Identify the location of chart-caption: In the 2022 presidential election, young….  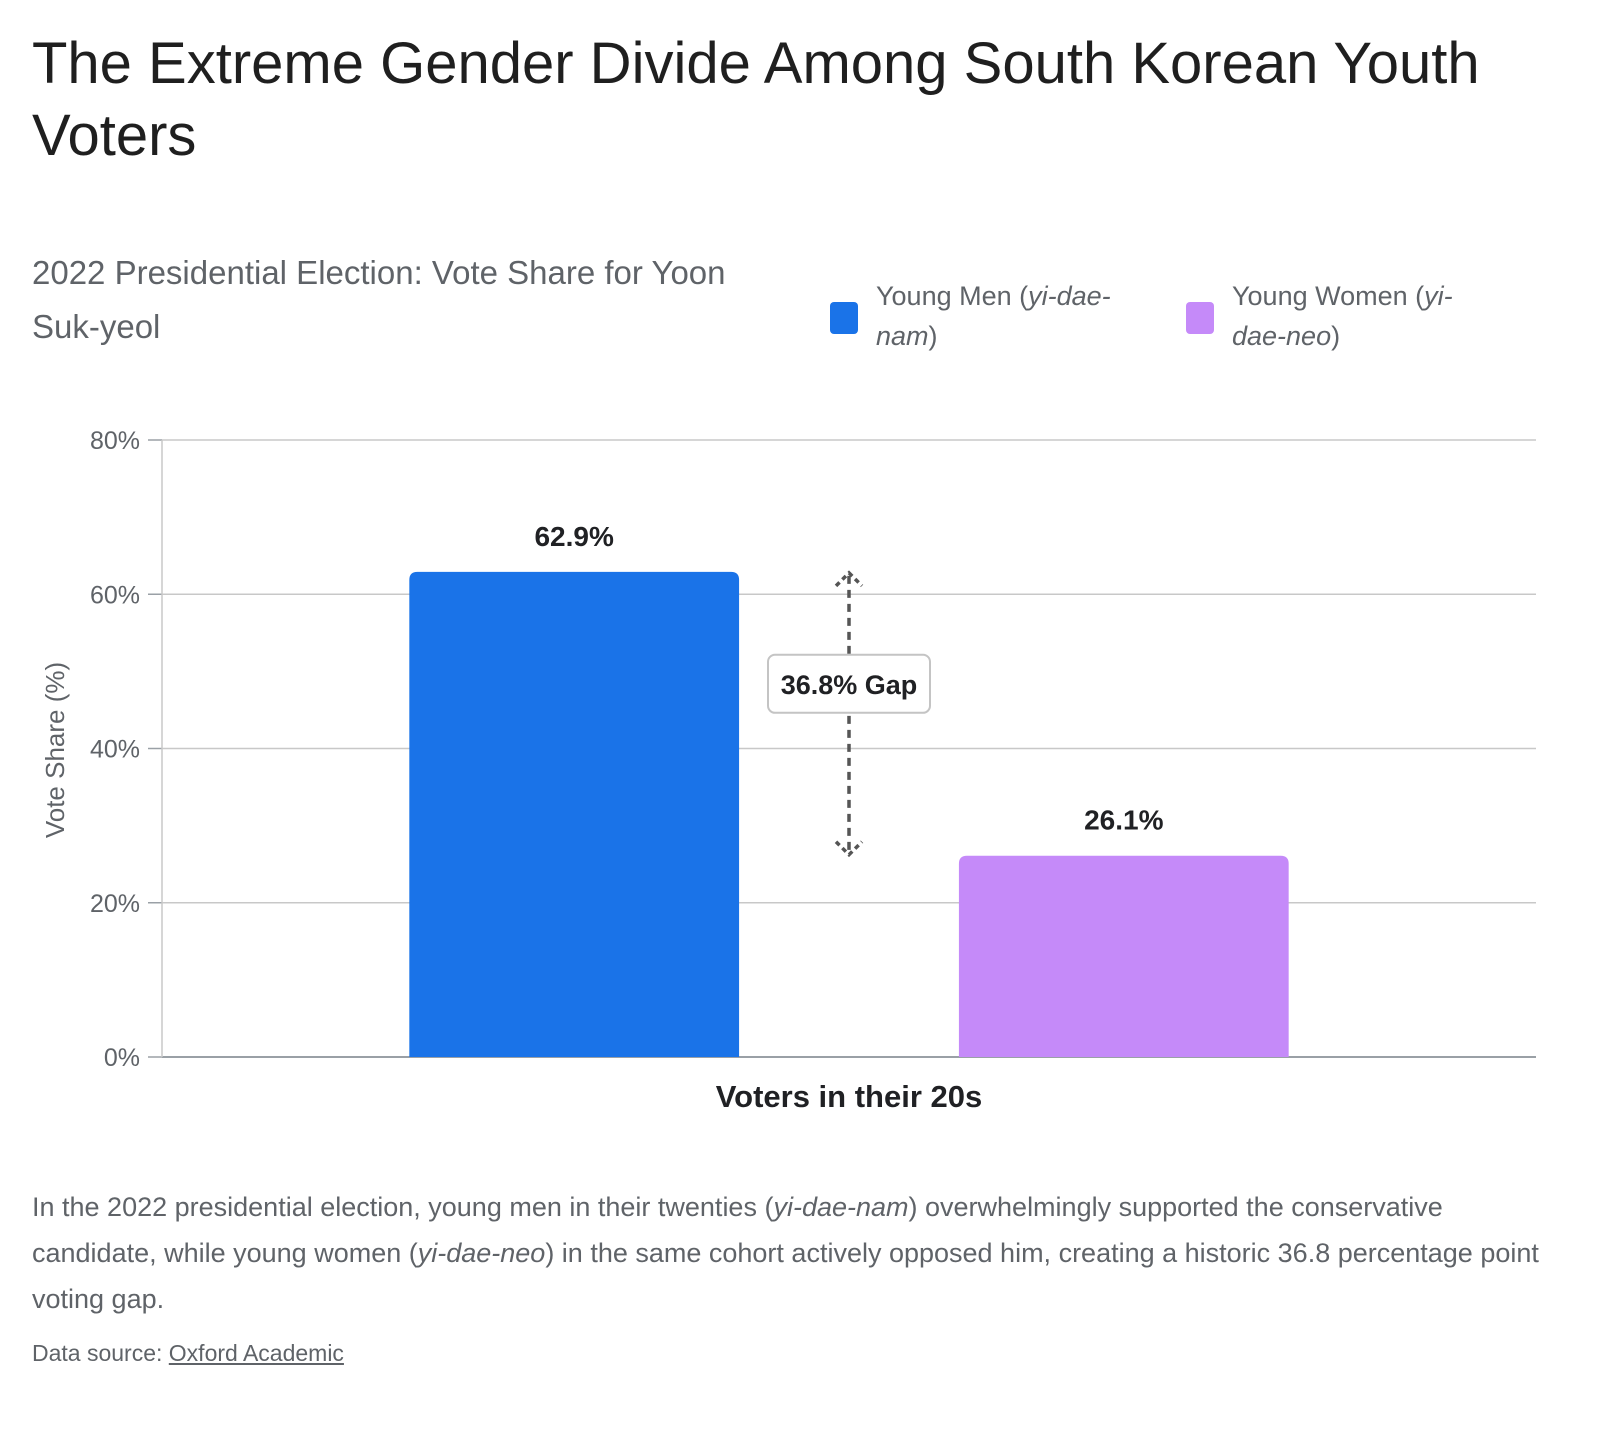
(785, 1253).